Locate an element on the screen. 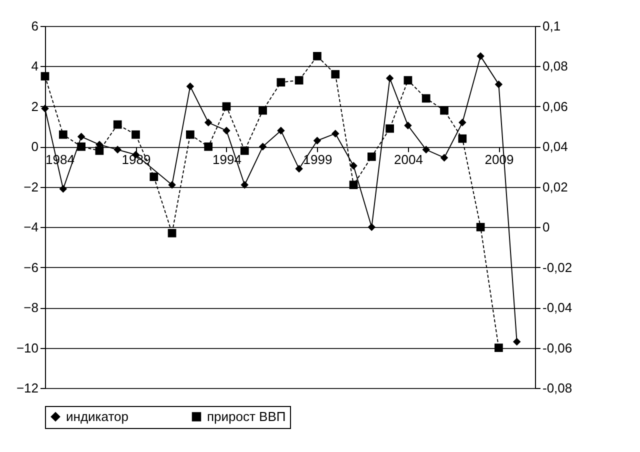 This screenshot has width=640, height=452. y-tick-label: −6 is located at coordinates (31, 267).